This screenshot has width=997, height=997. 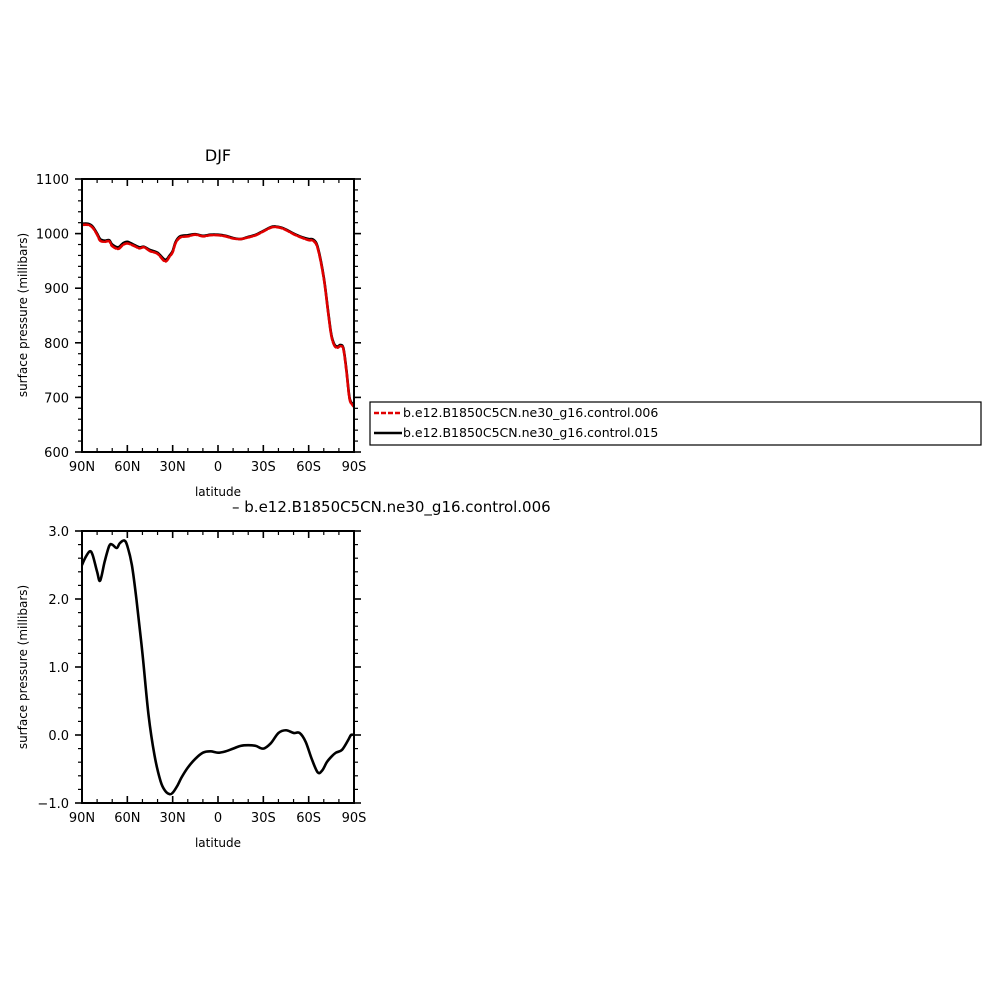 I want to click on top-y-axis-label: surface pressure (millibars), so click(x=23, y=315).